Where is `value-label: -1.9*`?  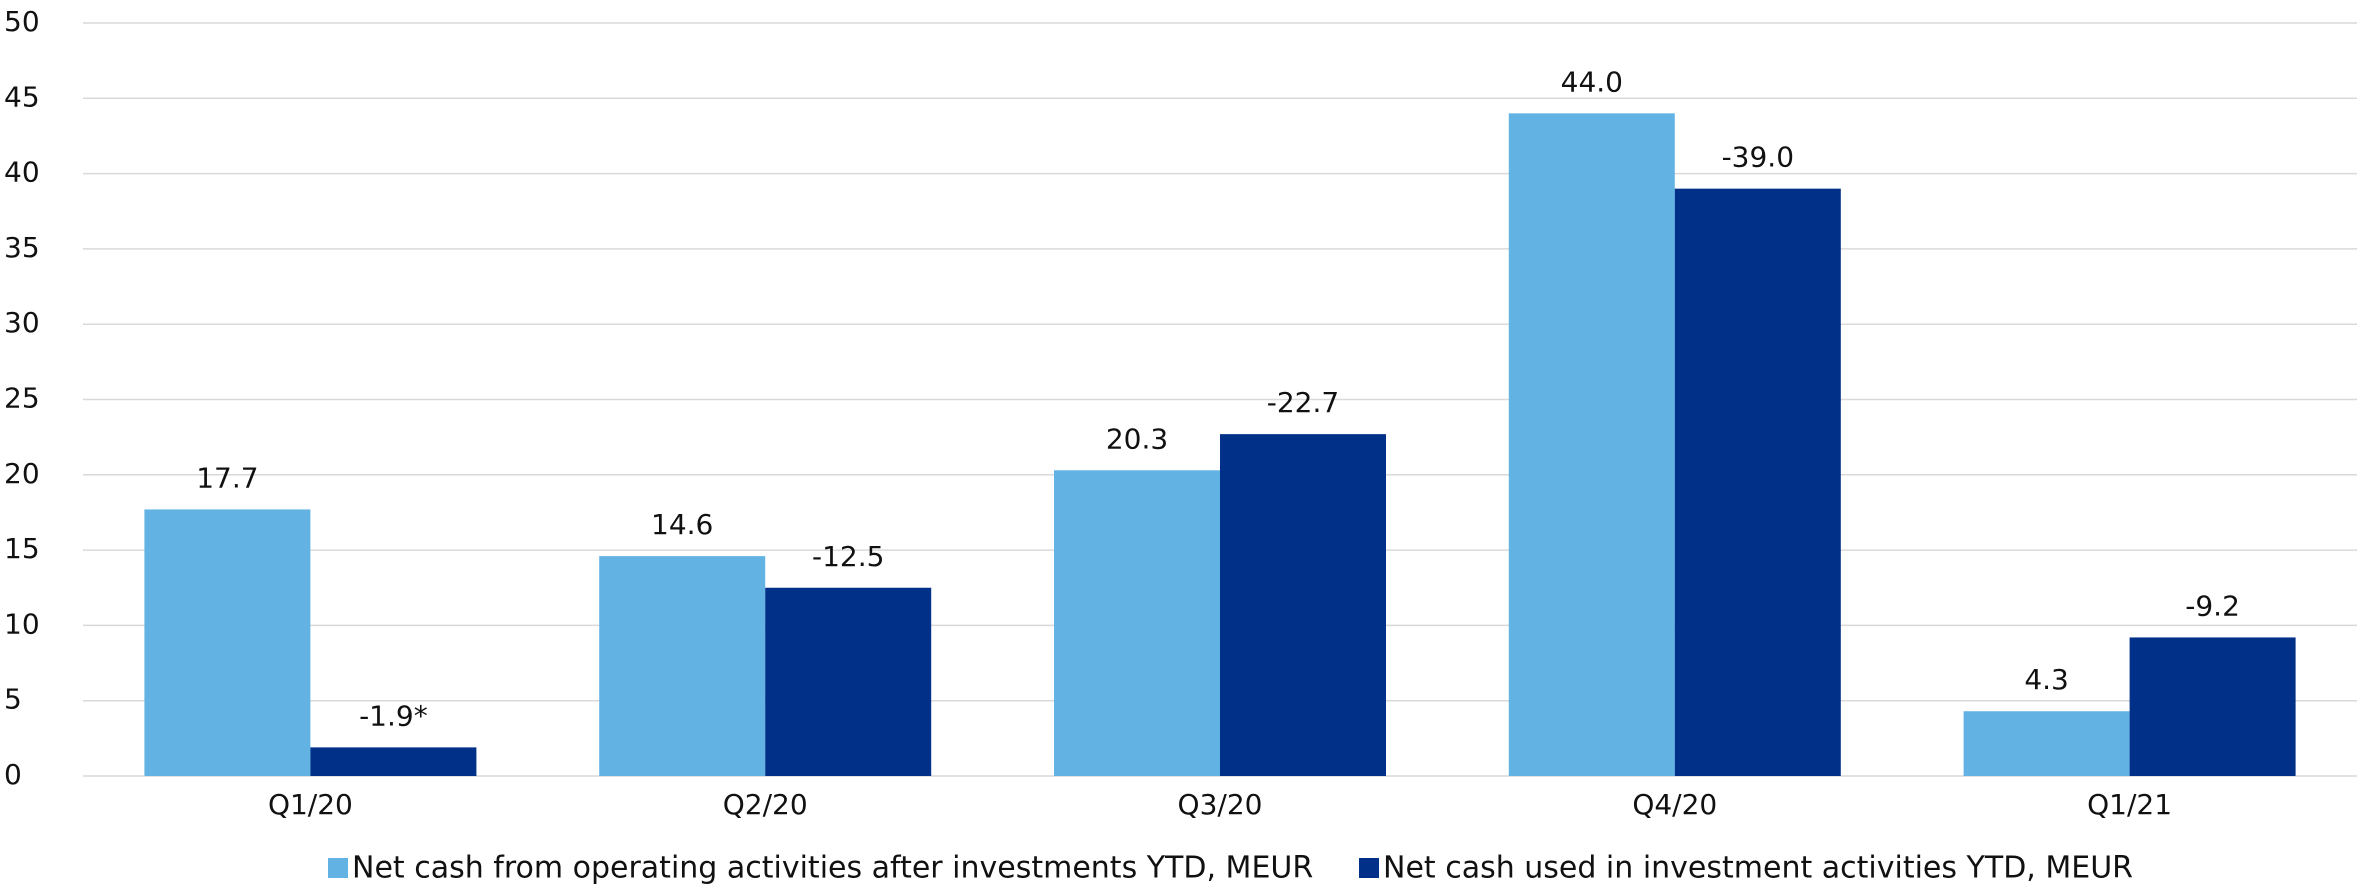 value-label: -1.9* is located at coordinates (393, 715).